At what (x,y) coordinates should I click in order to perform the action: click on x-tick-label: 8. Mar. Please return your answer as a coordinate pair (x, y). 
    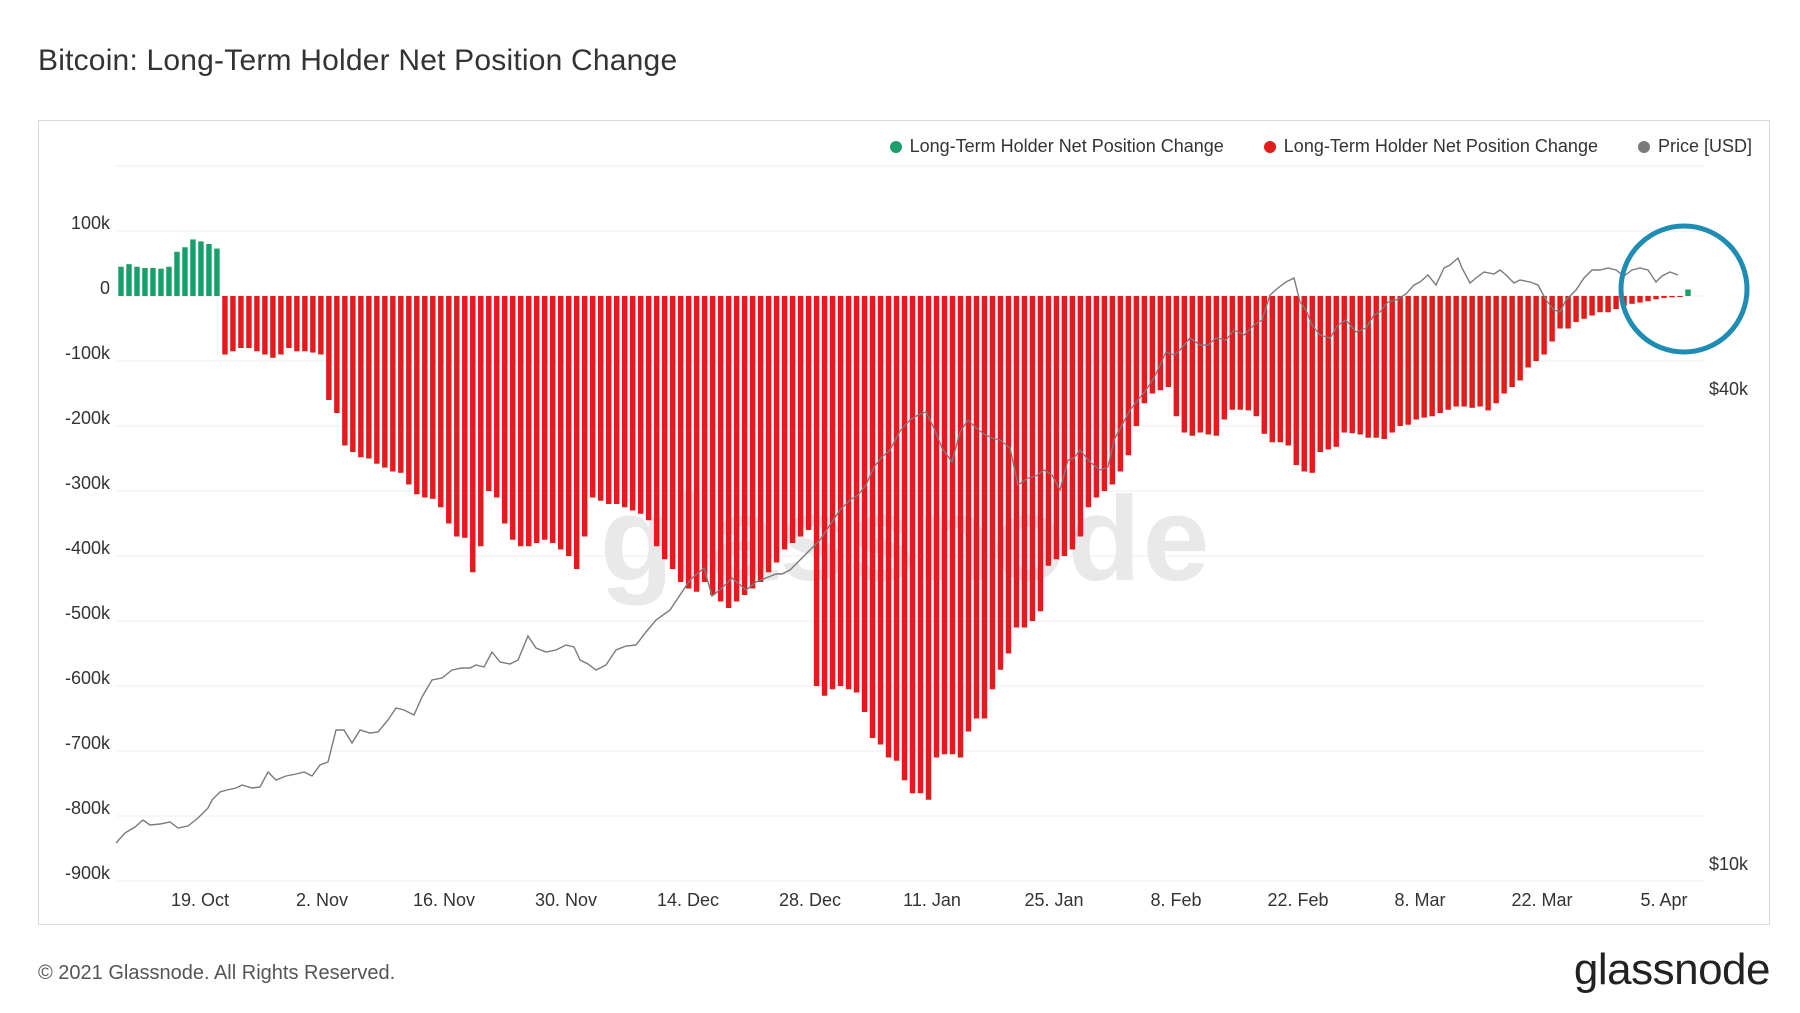
    Looking at the image, I should click on (1419, 900).